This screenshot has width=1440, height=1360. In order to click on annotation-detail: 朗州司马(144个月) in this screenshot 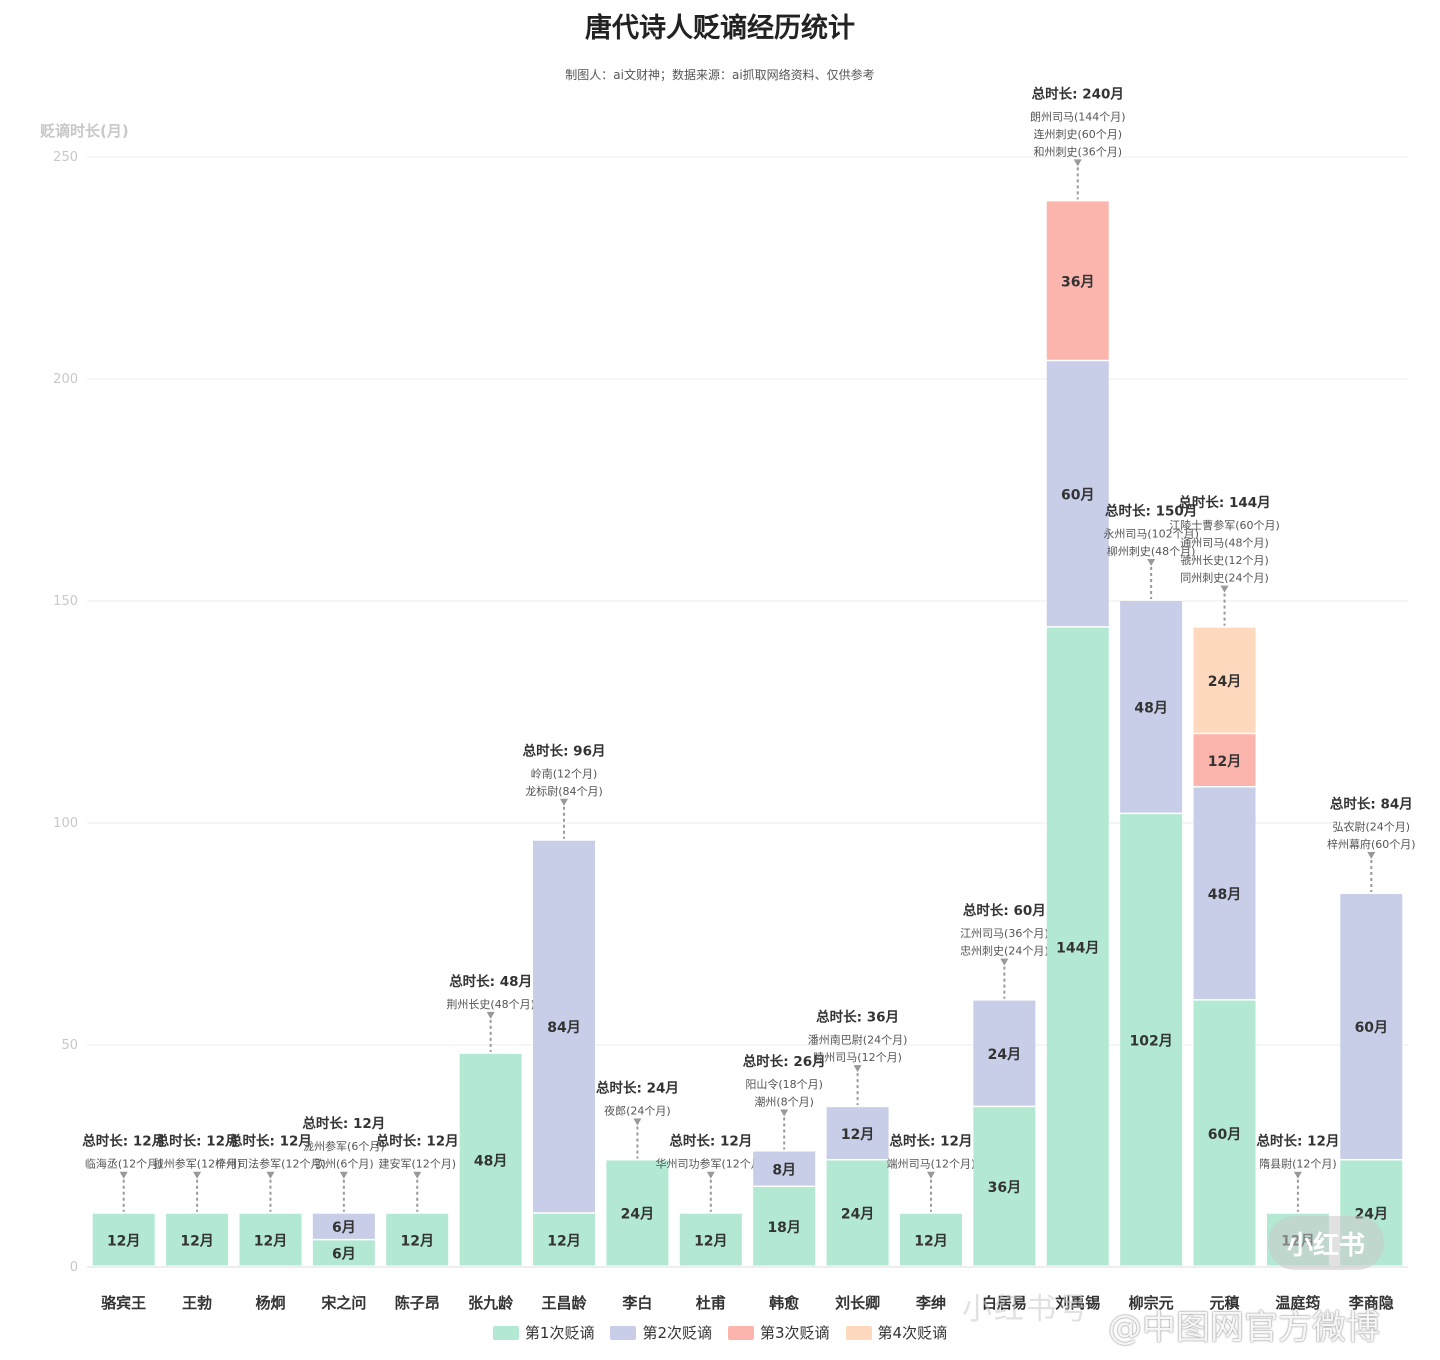, I will do `click(1078, 116)`.